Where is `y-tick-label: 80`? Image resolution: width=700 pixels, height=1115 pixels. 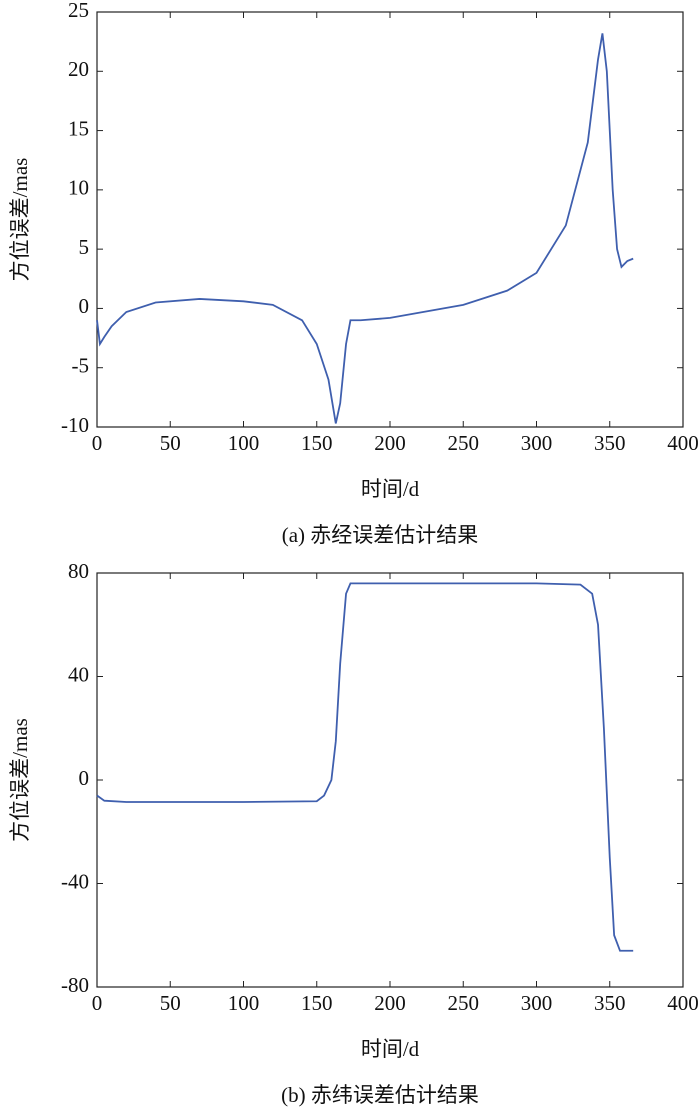 y-tick-label: 80 is located at coordinates (78, 571).